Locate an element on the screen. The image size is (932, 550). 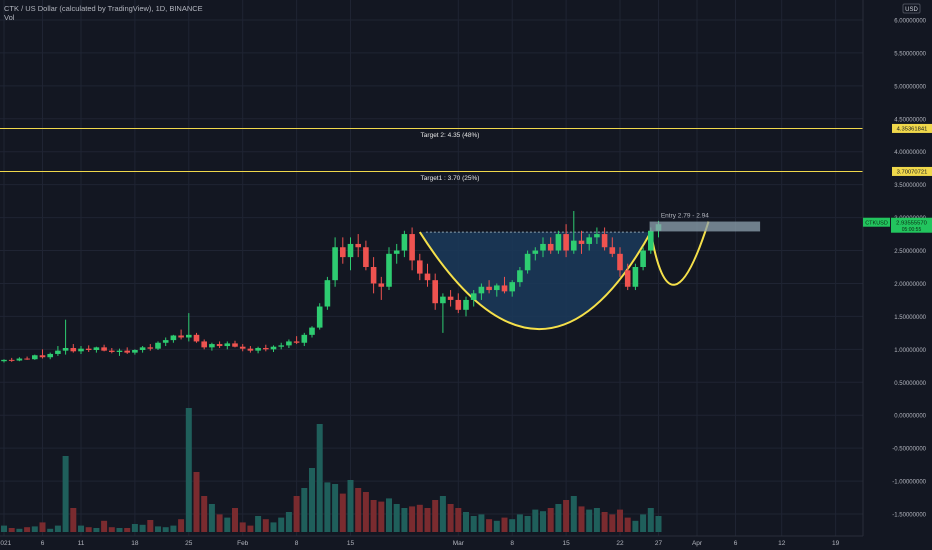
currency-button-label: USD is located at coordinates (911, 10).